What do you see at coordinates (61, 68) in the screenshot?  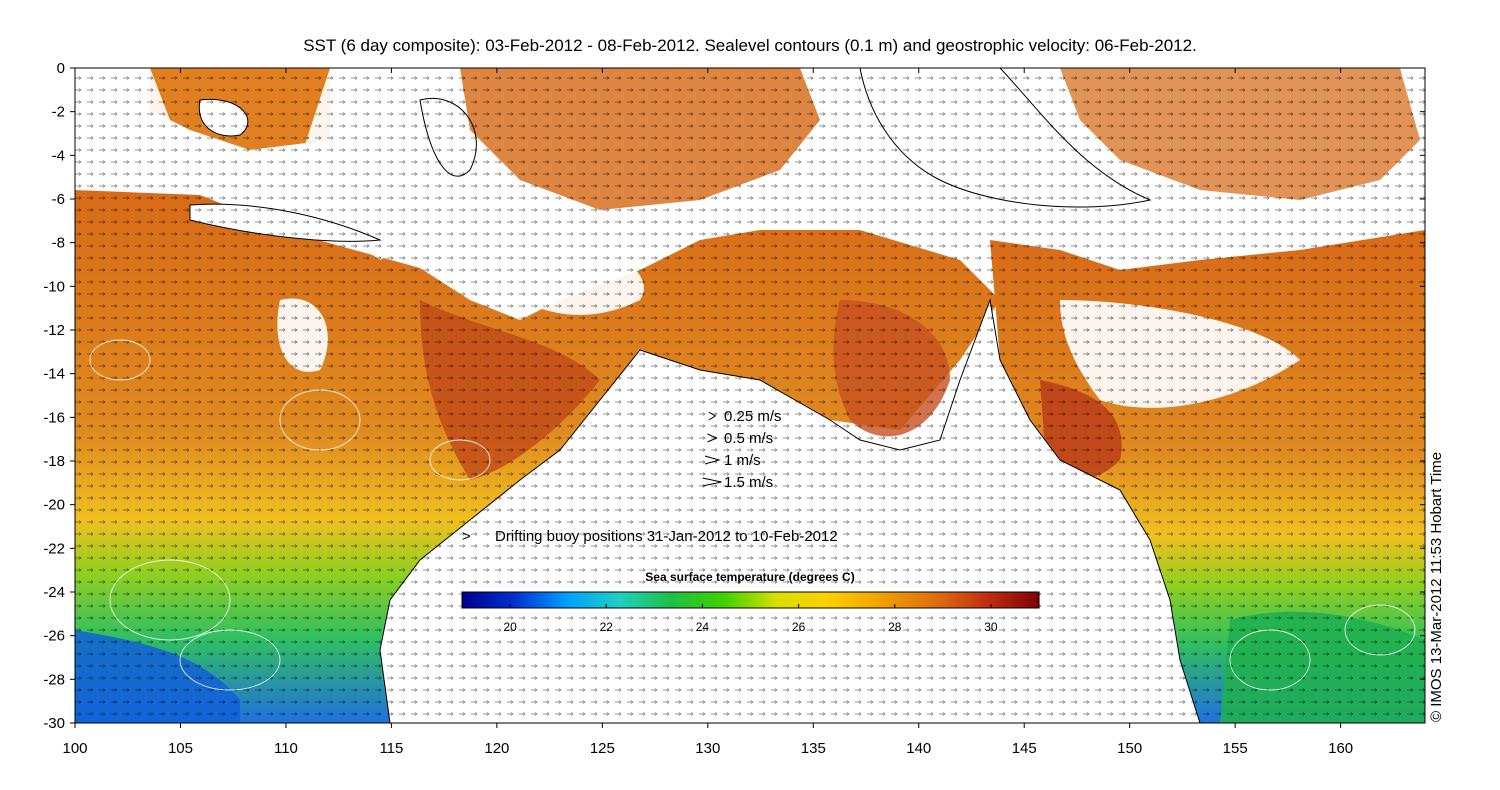 I see `y-tick-label: 0` at bounding box center [61, 68].